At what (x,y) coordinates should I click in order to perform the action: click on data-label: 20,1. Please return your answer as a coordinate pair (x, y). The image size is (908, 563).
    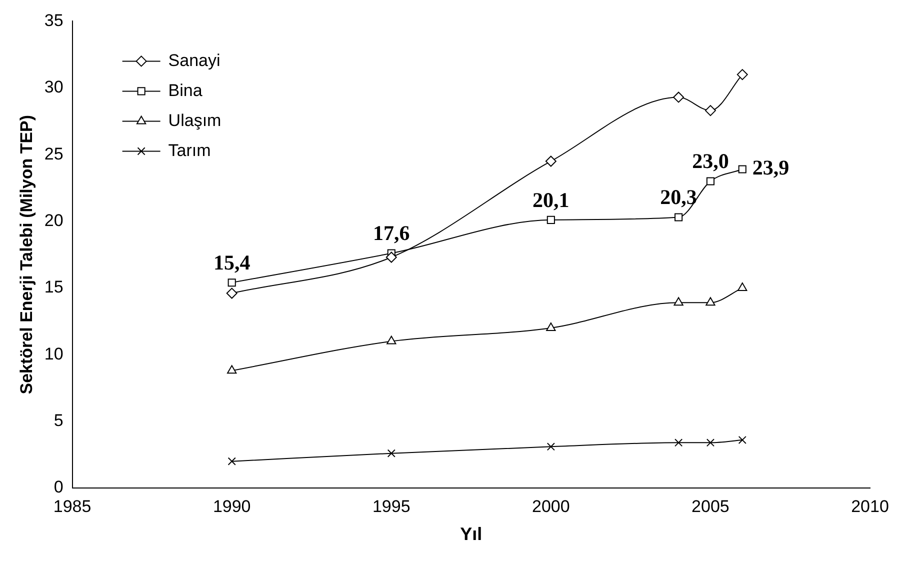
    Looking at the image, I should click on (551, 200).